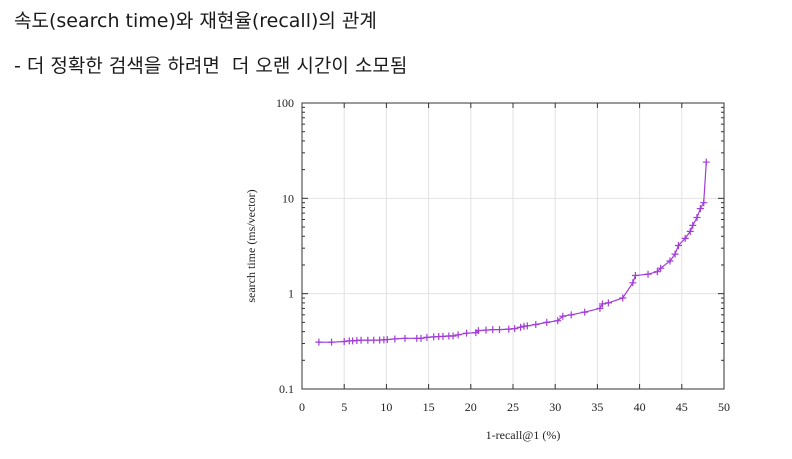 The height and width of the screenshot is (459, 792). Describe the element at coordinates (302, 407) in the screenshot. I see `x-tick-label: 0` at that location.